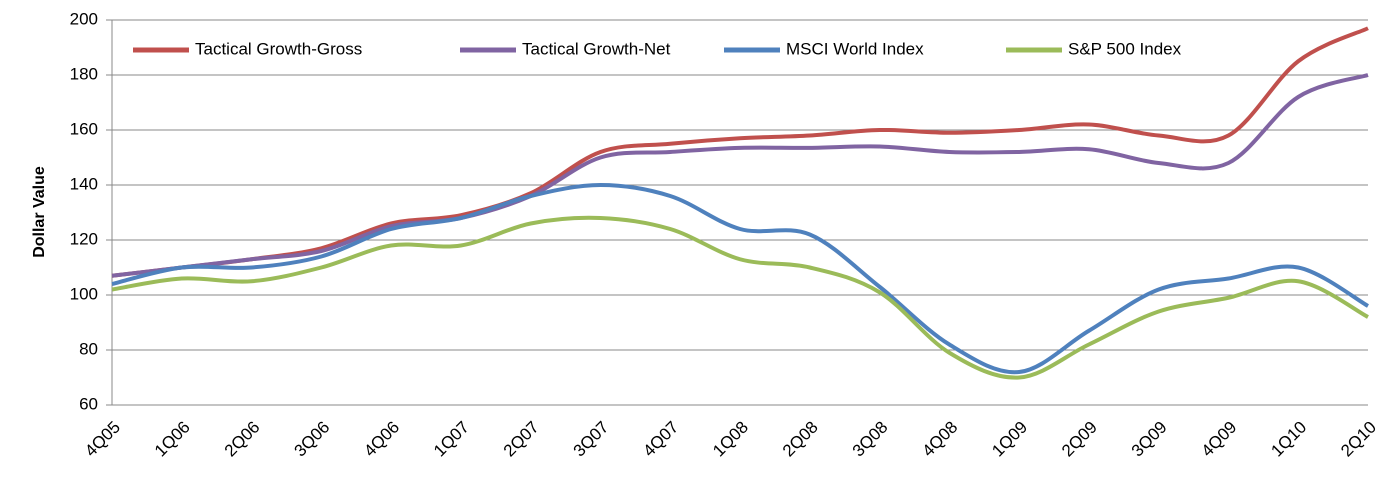 The height and width of the screenshot is (481, 1382). I want to click on y-tick-label: 160, so click(84, 128).